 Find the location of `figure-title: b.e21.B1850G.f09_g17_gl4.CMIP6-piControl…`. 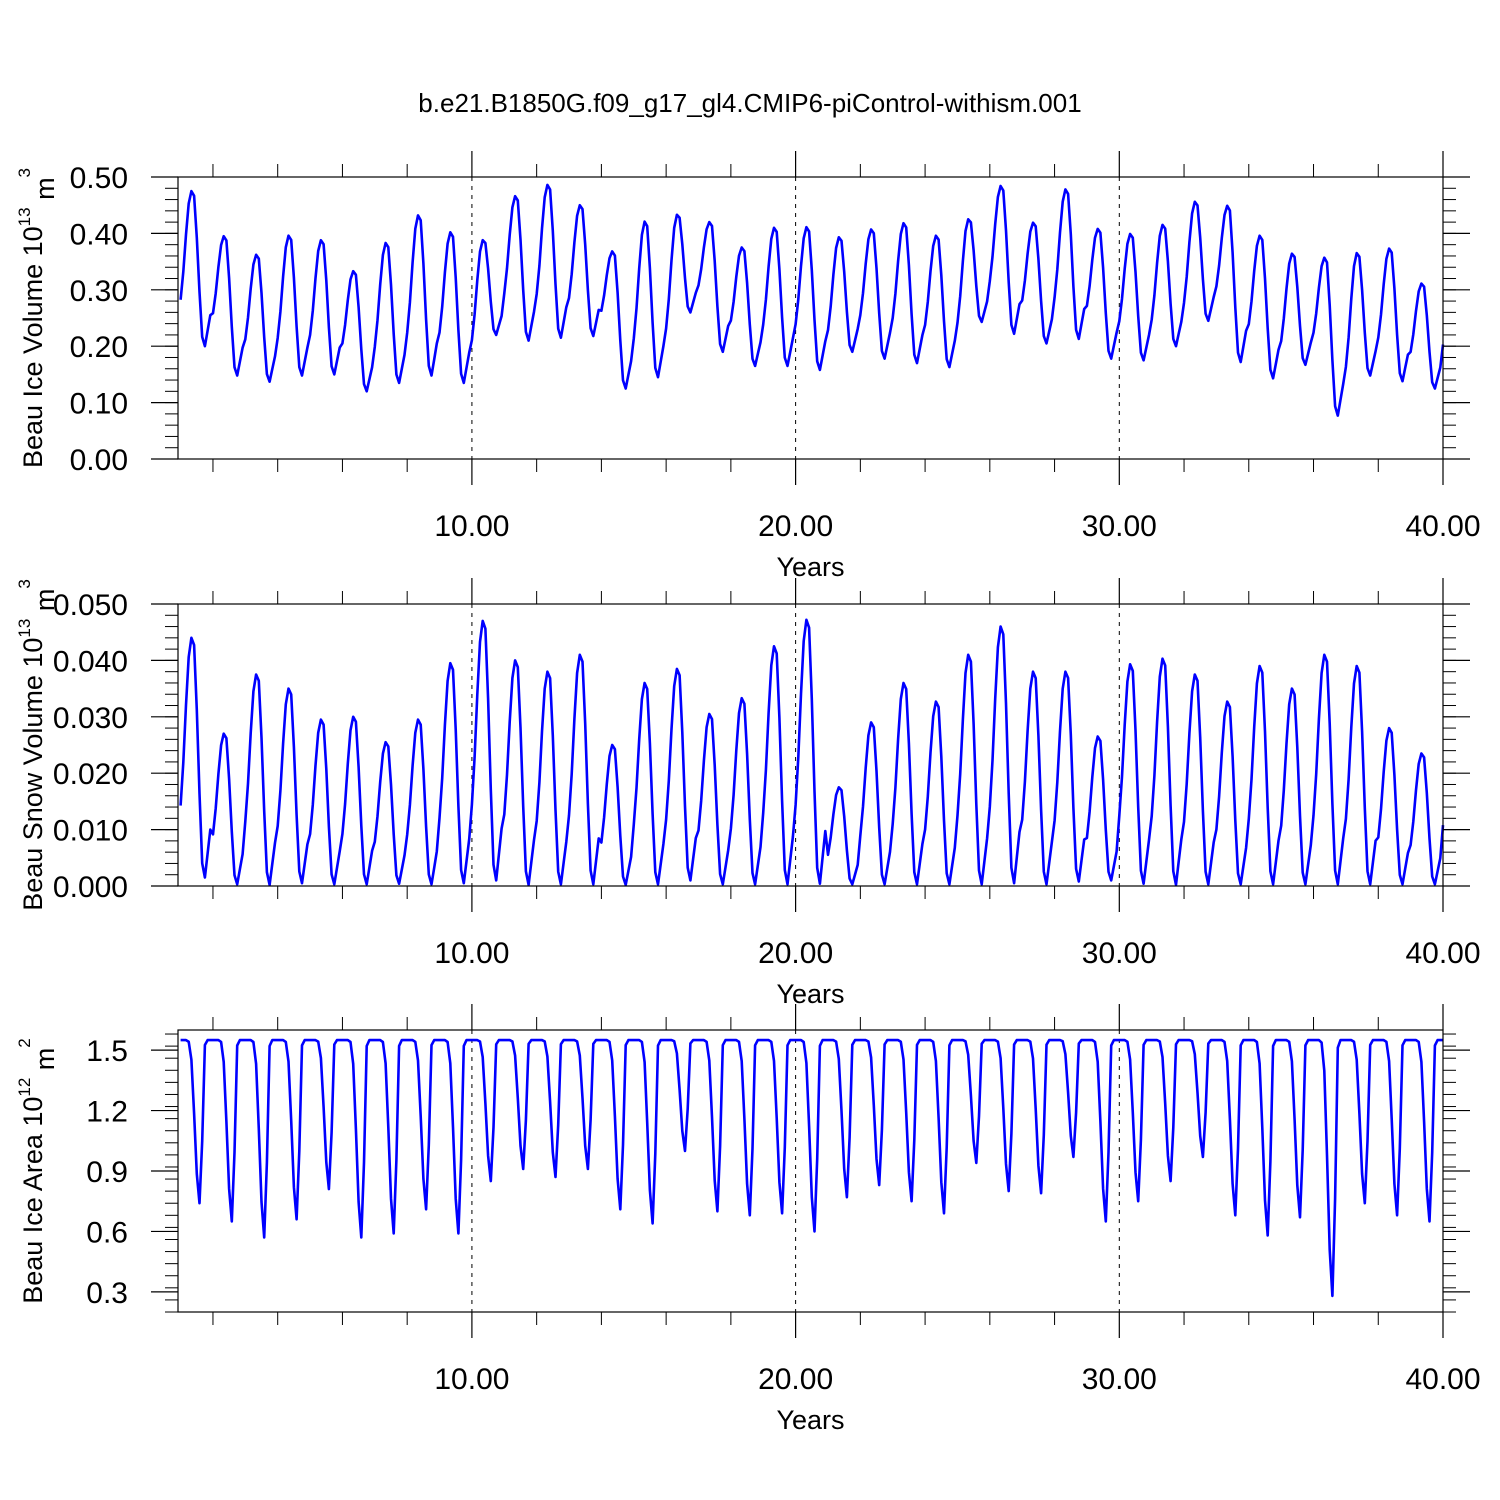

figure-title: b.e21.B1850G.f09_g17_gl4.CMIP6-piControl… is located at coordinates (749, 103).